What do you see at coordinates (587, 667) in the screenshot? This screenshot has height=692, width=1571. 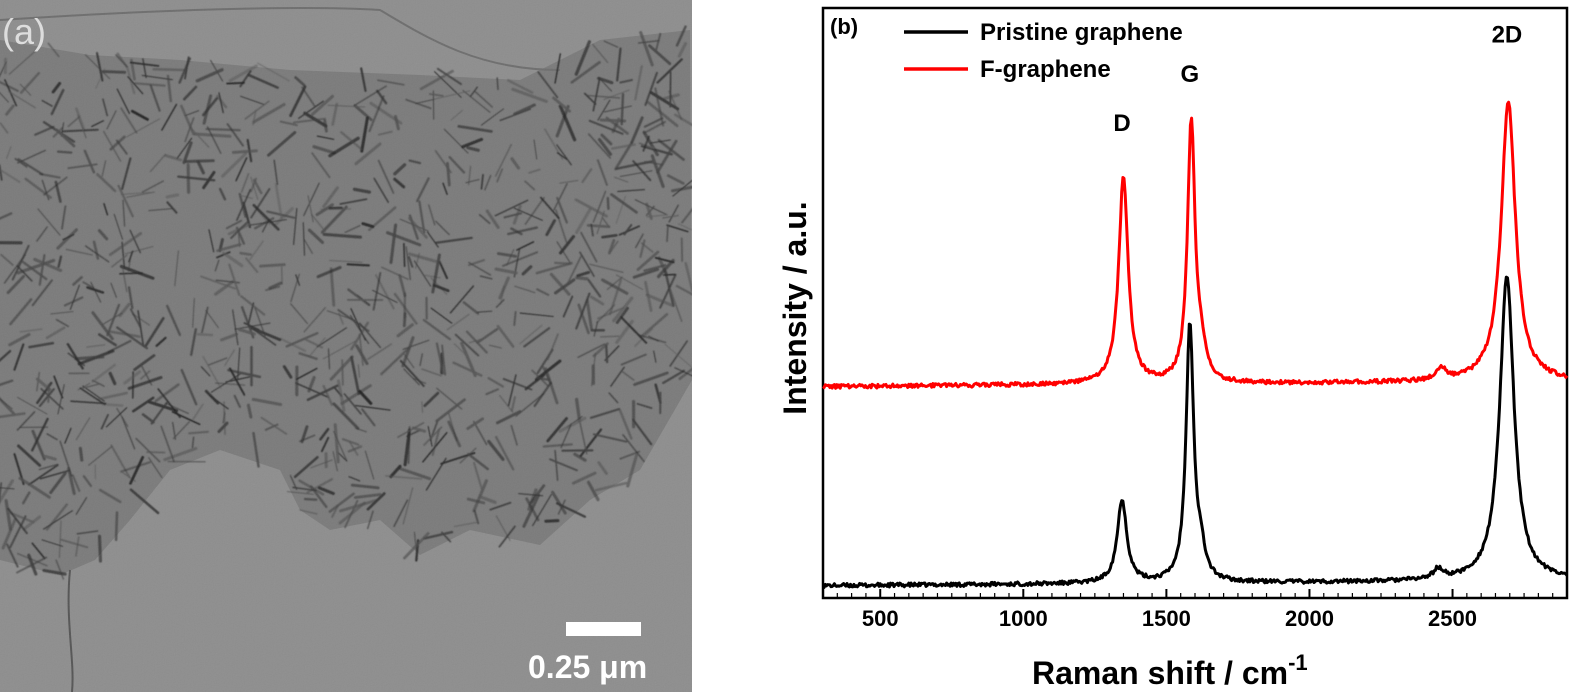 I see `scale-bar-label: 0.25 μm` at bounding box center [587, 667].